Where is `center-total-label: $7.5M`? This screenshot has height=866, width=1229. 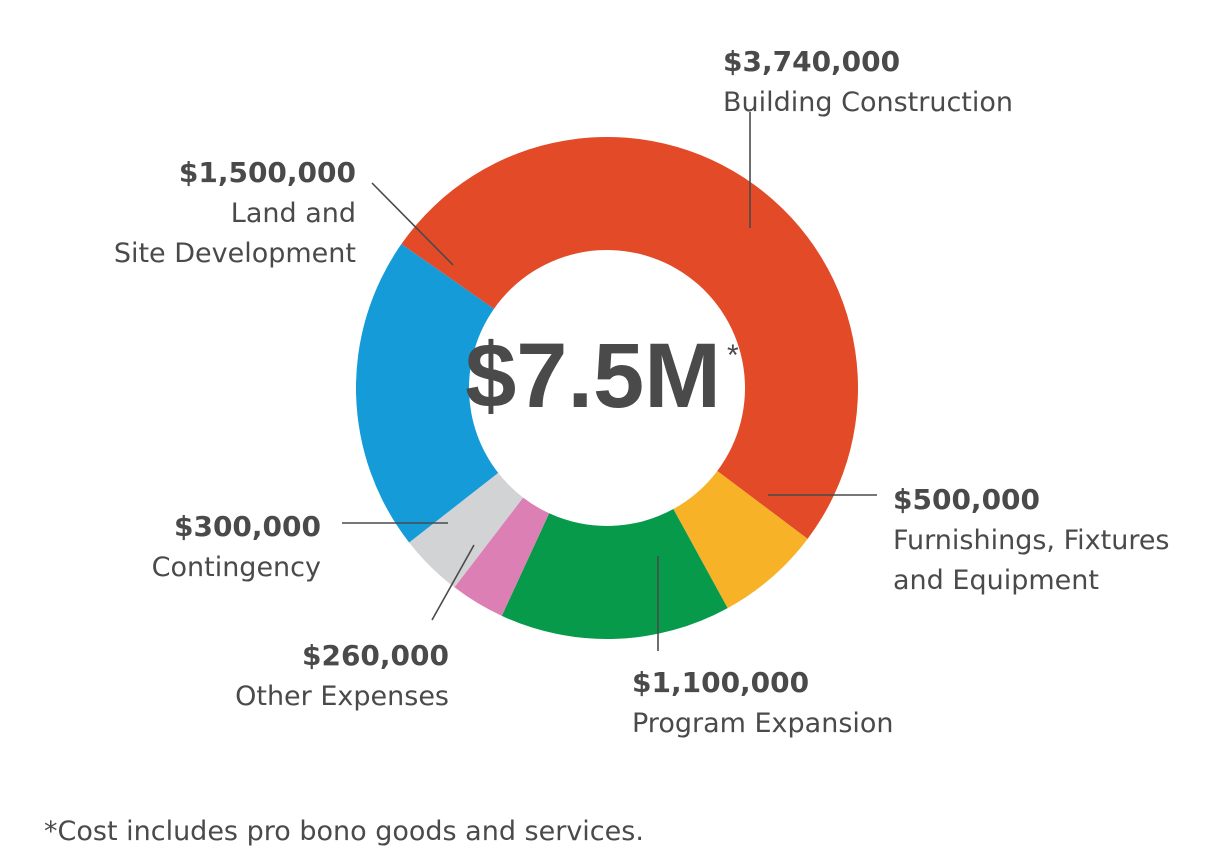
center-total-label: $7.5M is located at coordinates (593, 376).